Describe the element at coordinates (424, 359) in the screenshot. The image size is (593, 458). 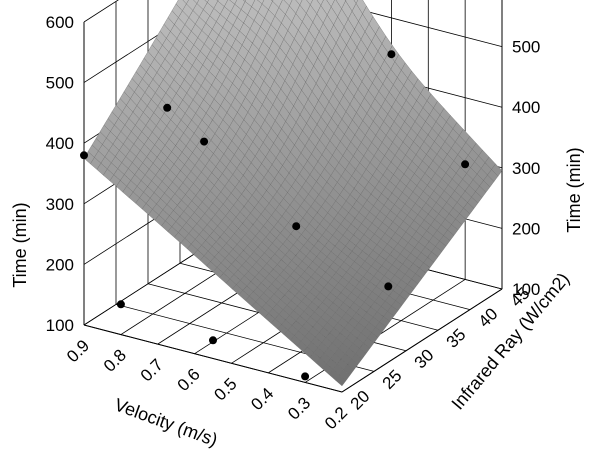
I see `y-tick-label: 30` at that location.